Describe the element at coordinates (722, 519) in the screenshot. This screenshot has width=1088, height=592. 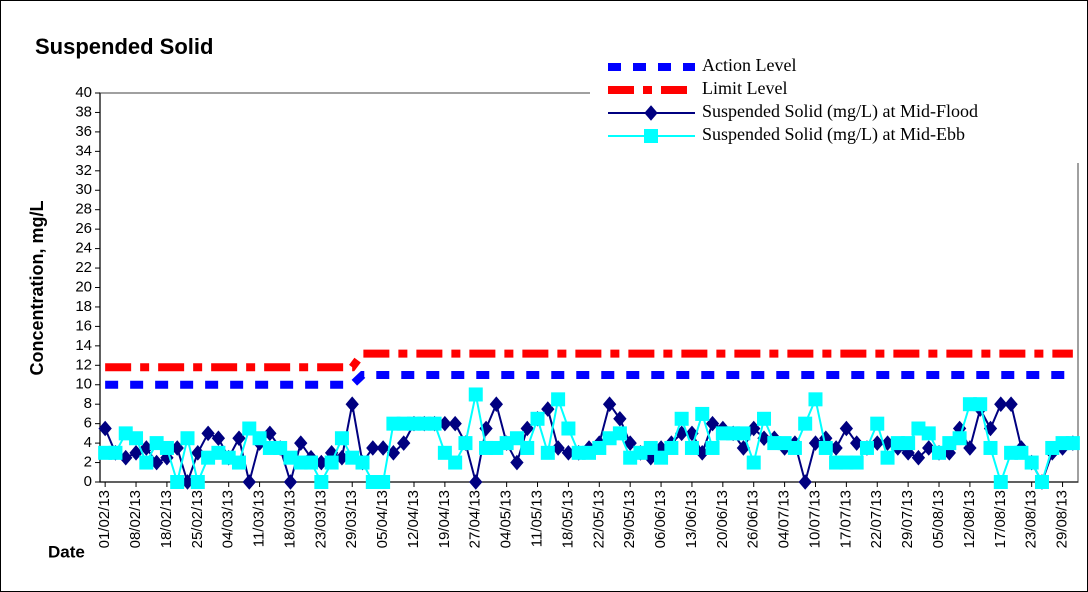
I see `x-tick-label: 20/06/13` at that location.